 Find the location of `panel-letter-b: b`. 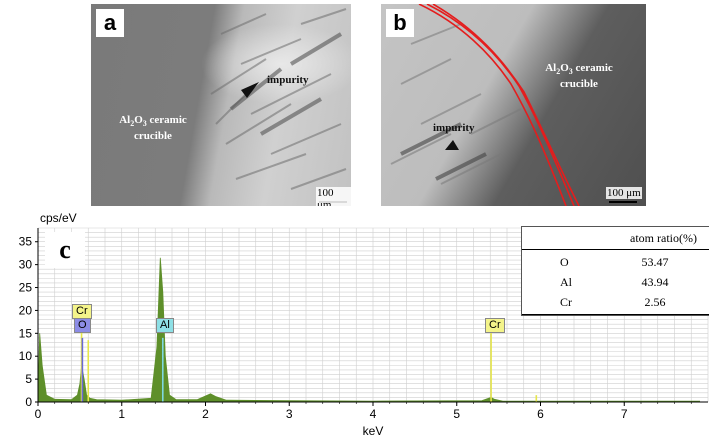

panel-letter-b: b is located at coordinates (400, 23).